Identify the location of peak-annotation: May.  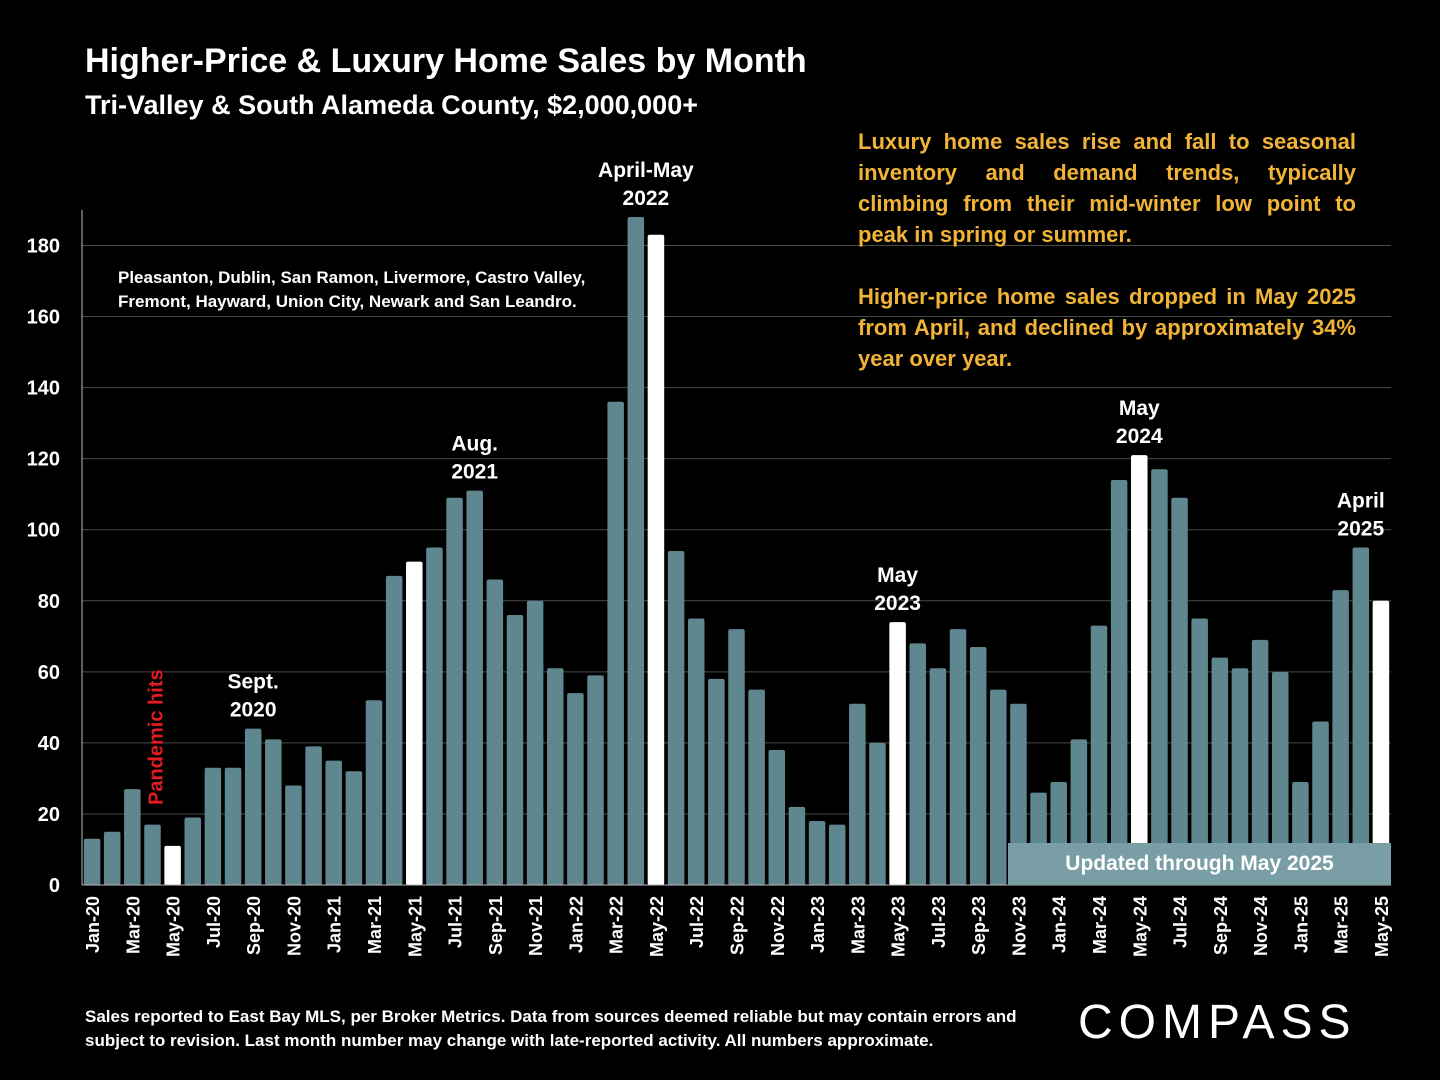
(1139, 408).